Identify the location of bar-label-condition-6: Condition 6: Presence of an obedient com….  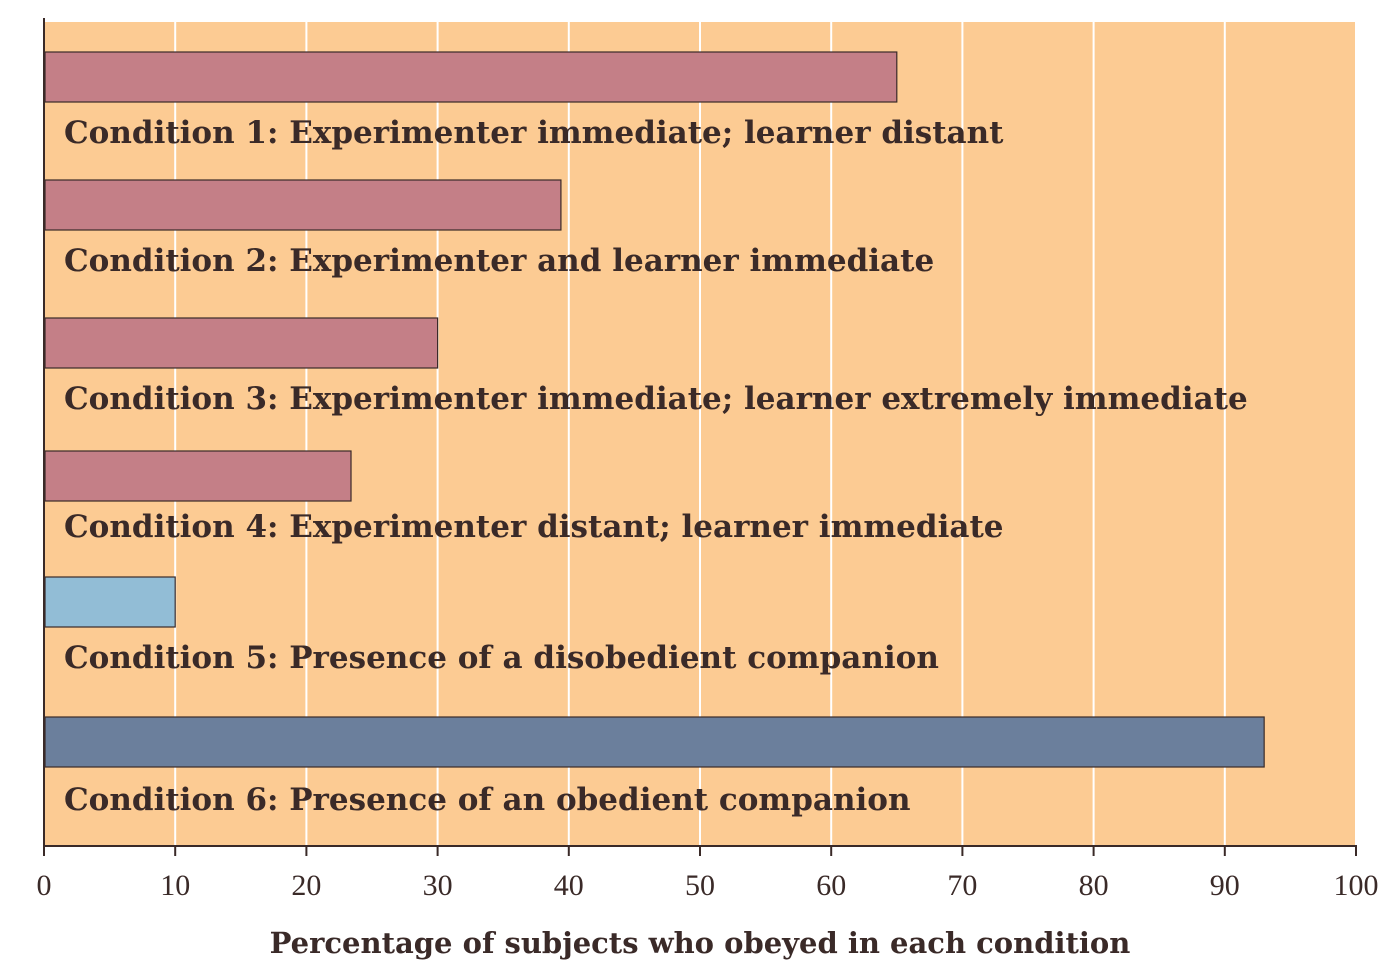
(487, 800).